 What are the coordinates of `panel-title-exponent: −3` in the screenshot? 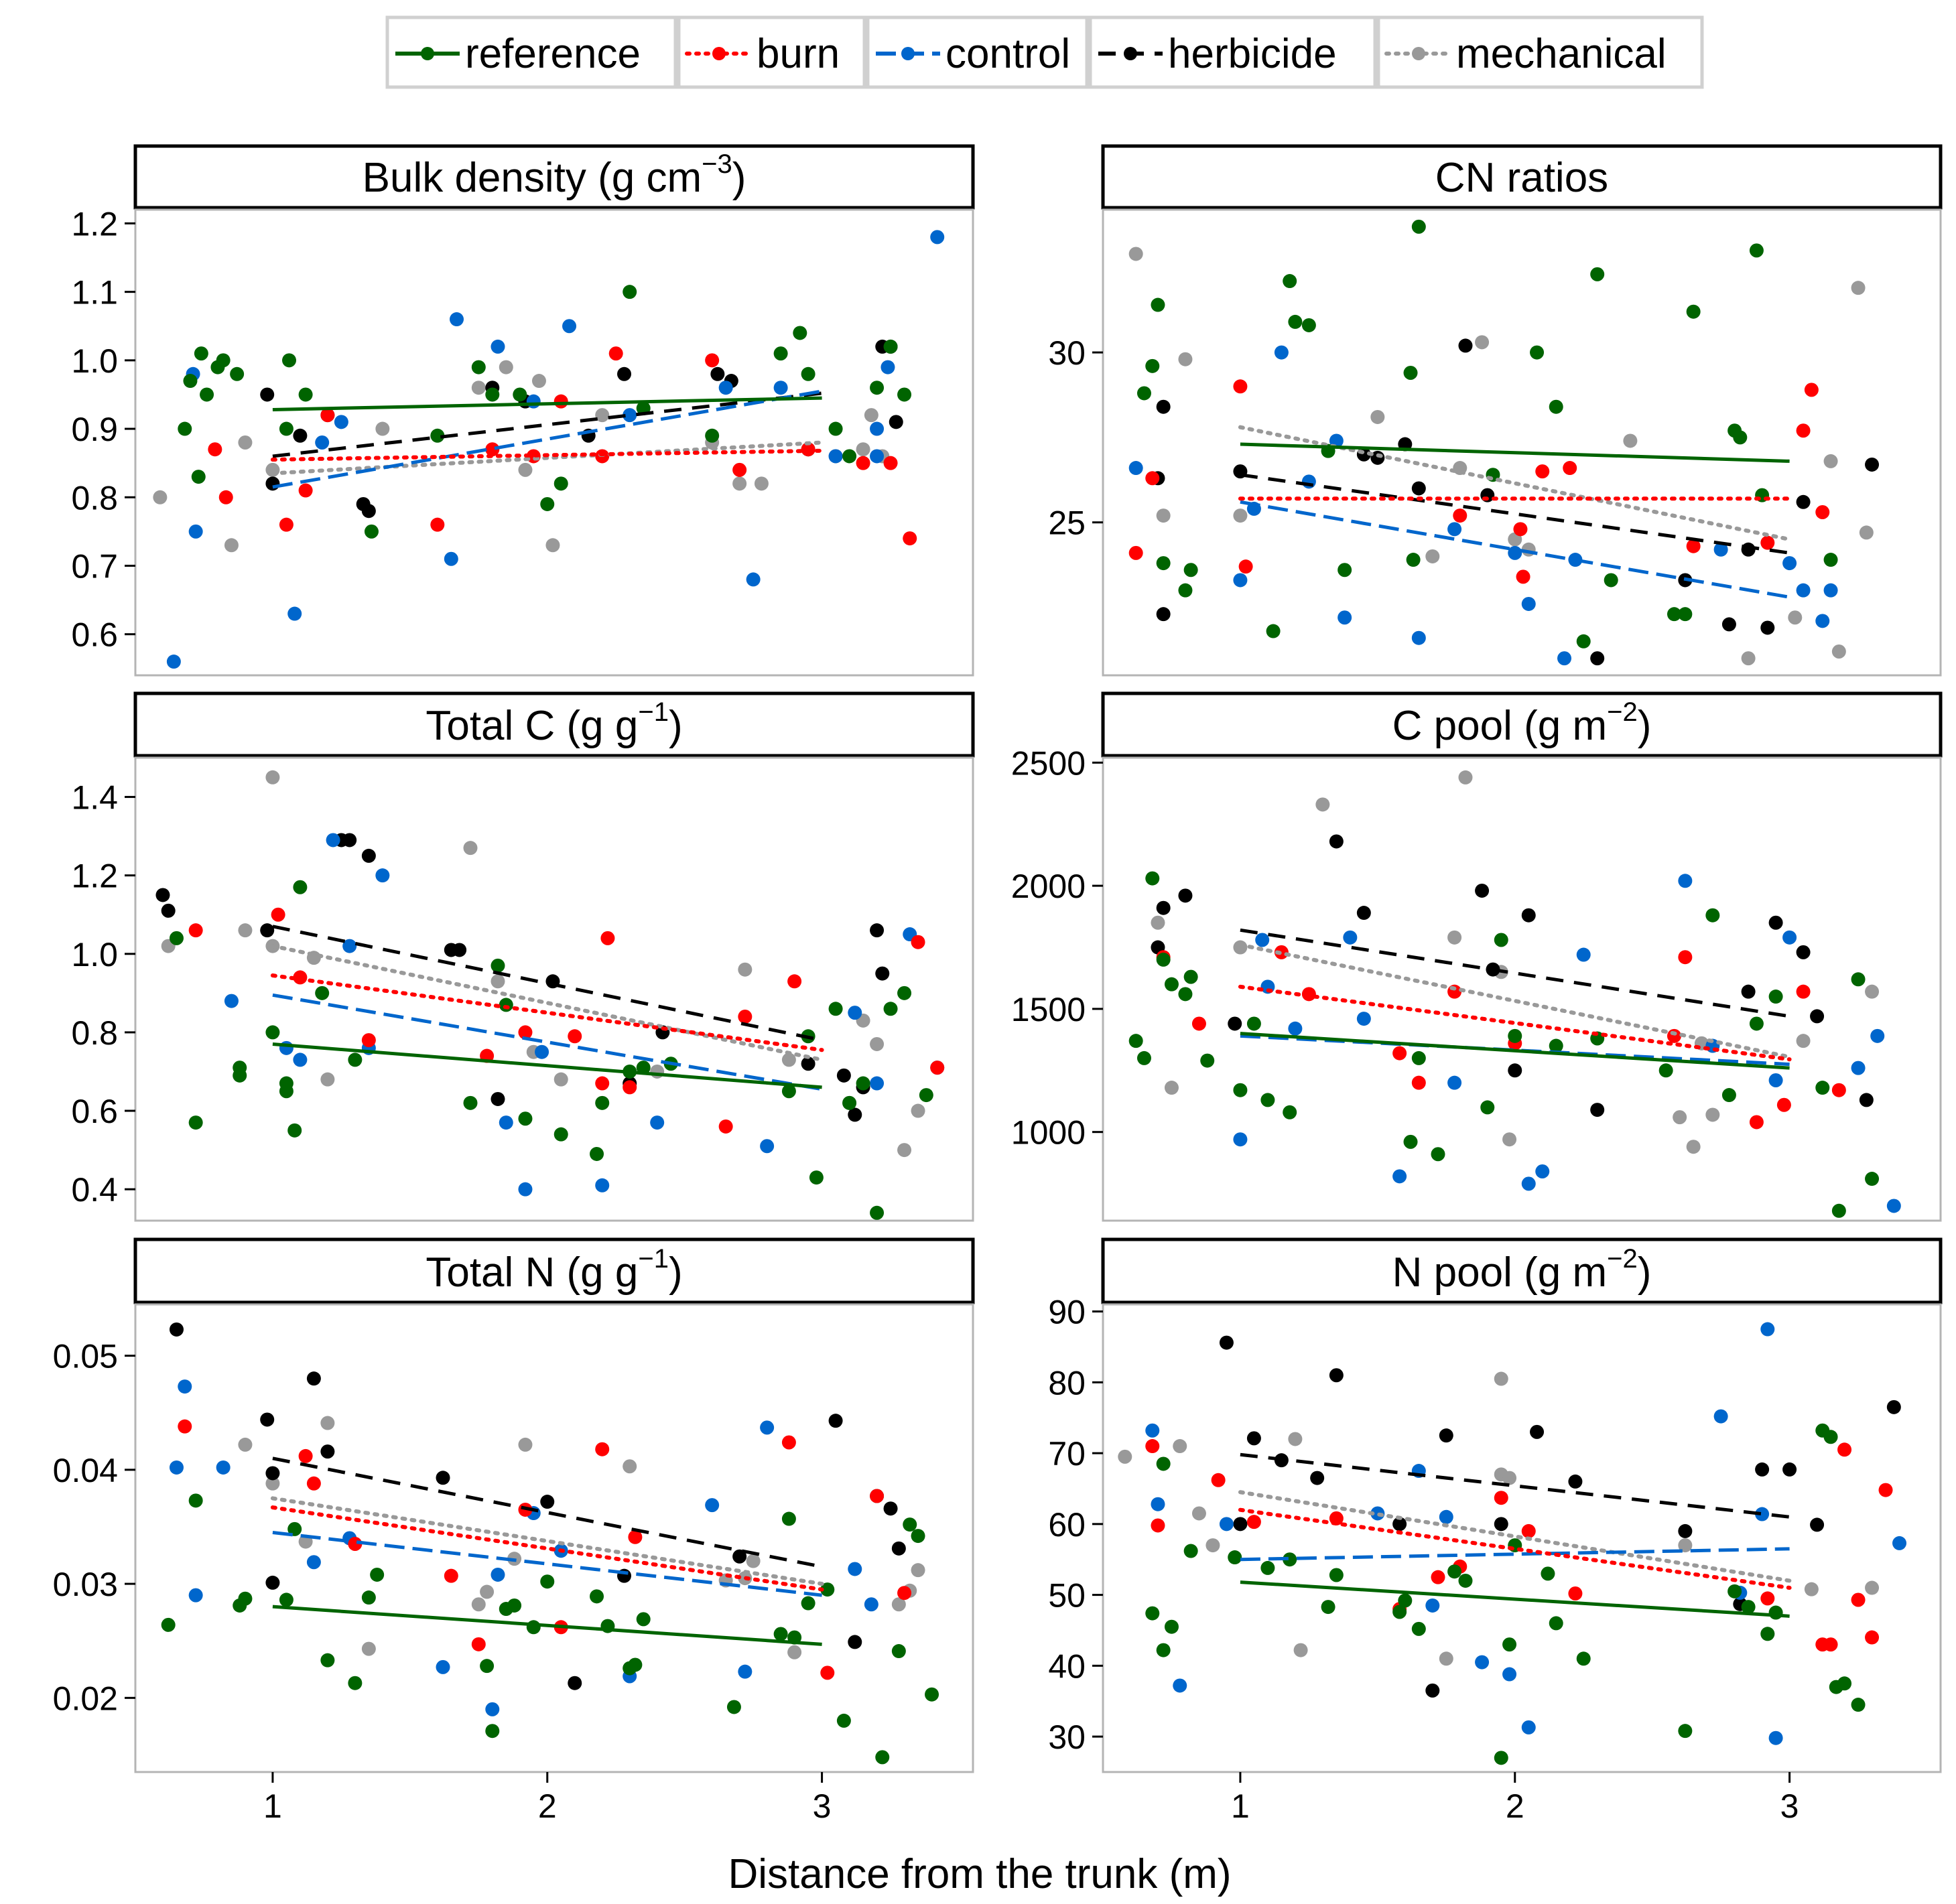 It's located at (717, 164).